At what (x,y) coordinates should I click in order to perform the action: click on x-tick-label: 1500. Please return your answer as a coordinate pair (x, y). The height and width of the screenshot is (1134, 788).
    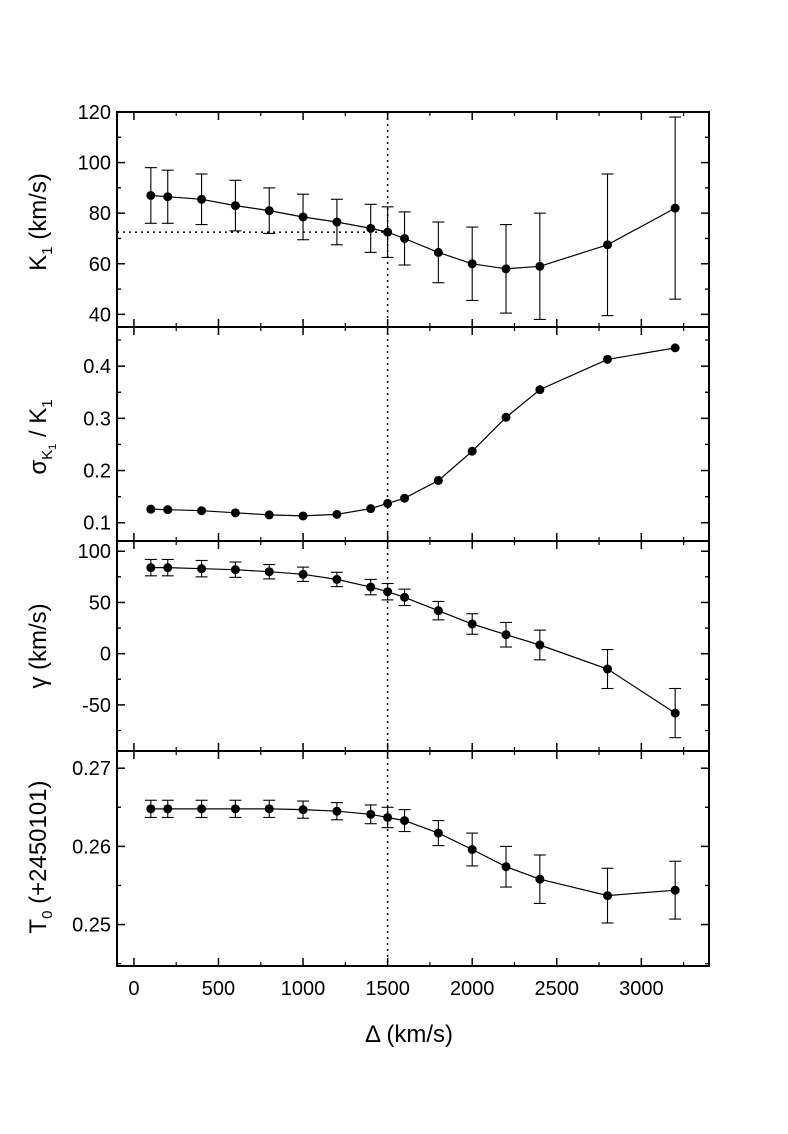
    Looking at the image, I should click on (387, 989).